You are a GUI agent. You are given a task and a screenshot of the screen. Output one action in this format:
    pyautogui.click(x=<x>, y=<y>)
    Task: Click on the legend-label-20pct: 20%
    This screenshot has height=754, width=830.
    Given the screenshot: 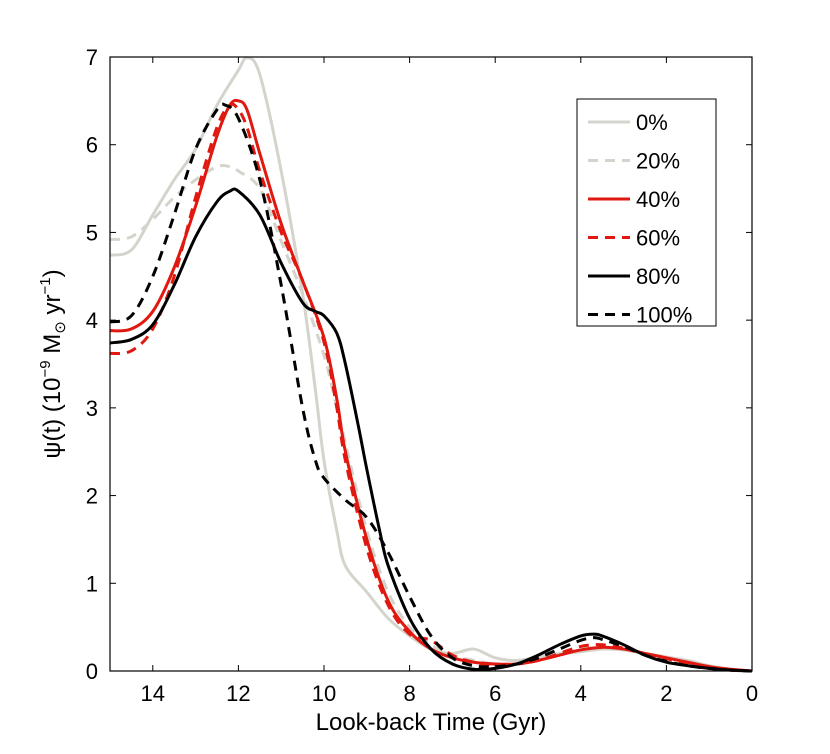 What is the action you would take?
    pyautogui.click(x=658, y=161)
    